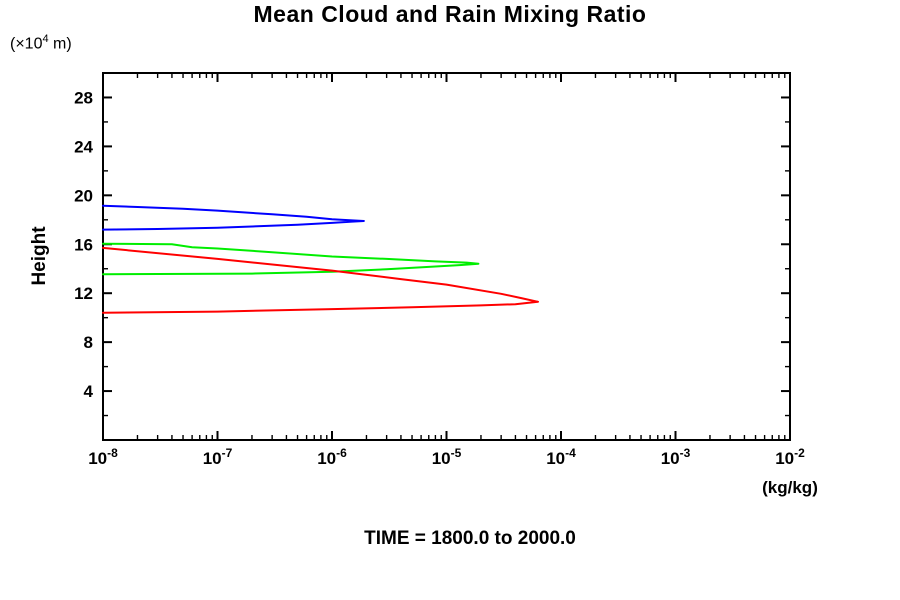  Describe the element at coordinates (83, 293) in the screenshot. I see `y-tick-label: 12` at that location.